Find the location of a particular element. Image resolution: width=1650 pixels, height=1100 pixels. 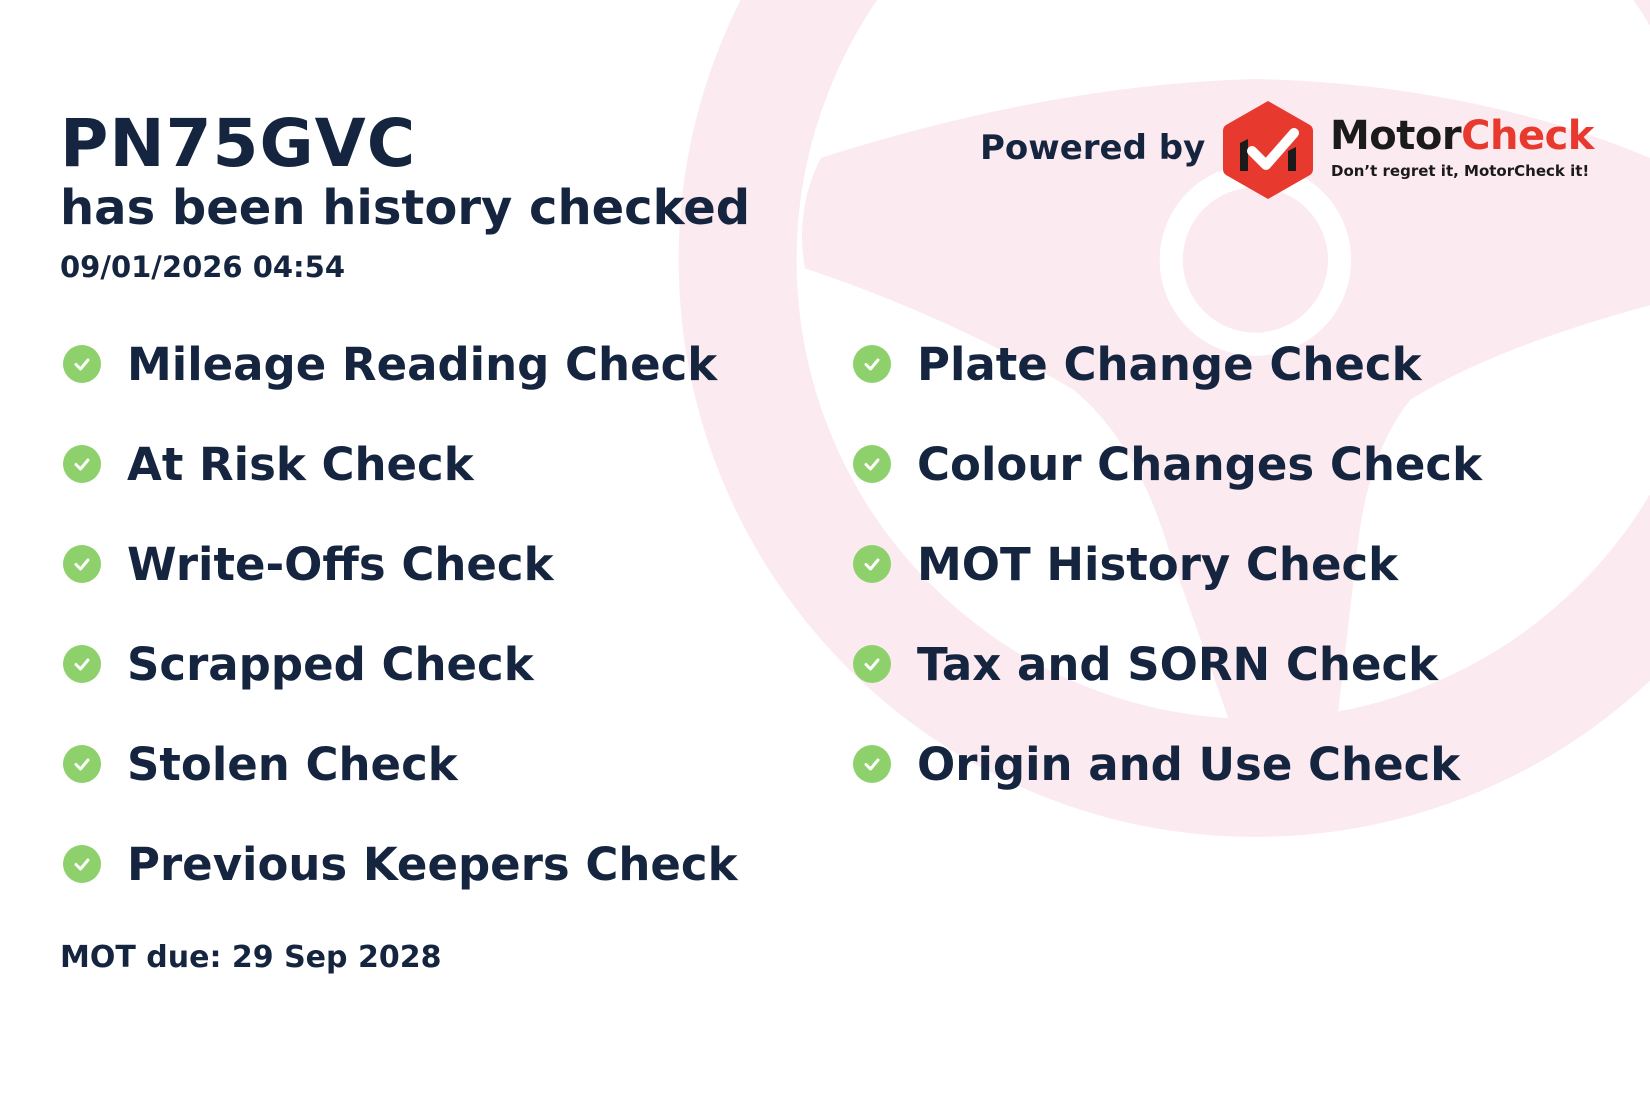

check-label: Colour Changes Check is located at coordinates (1200, 464).